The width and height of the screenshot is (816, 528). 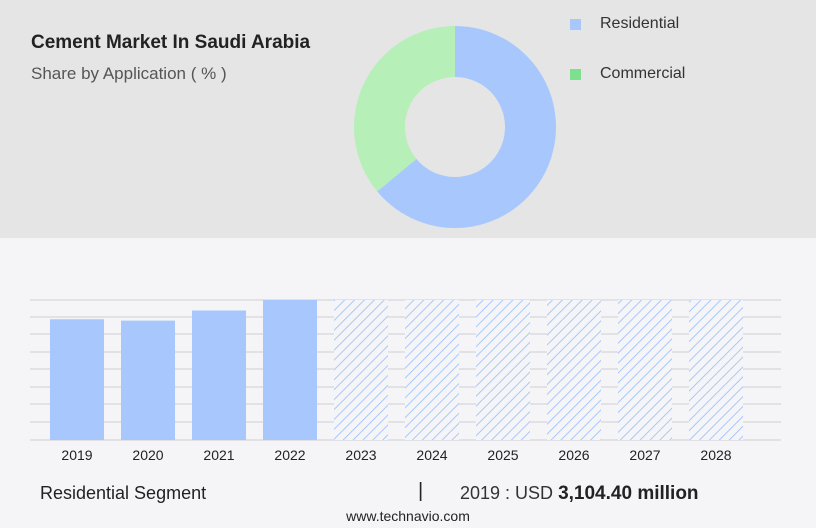 I want to click on chart-title: Cement Market In Saudi Arabia, so click(x=171, y=42).